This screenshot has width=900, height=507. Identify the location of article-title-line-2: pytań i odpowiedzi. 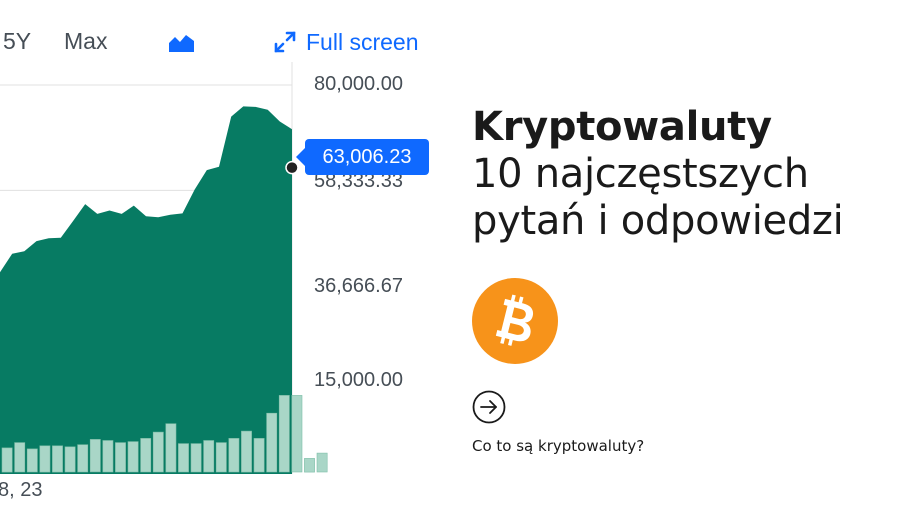
(658, 221).